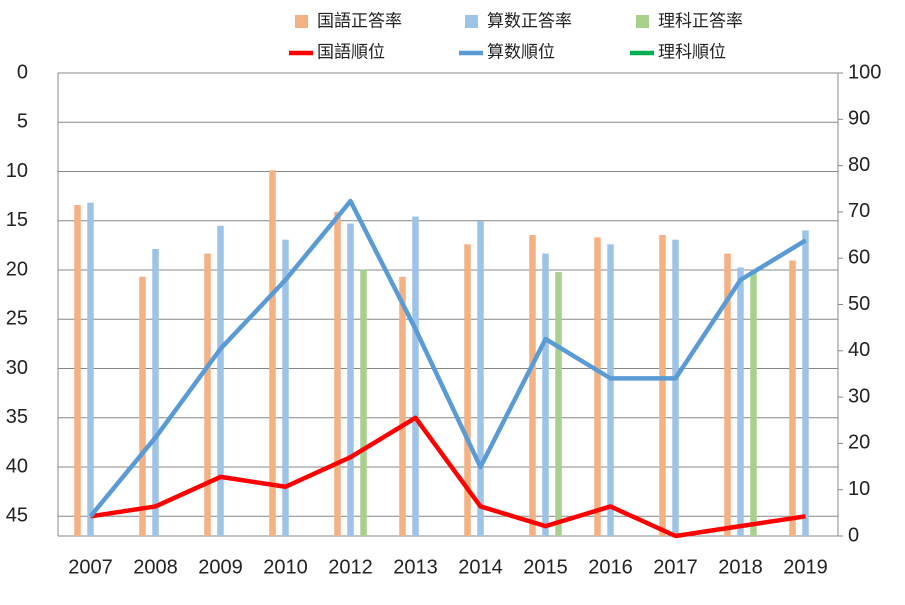  What do you see at coordinates (17, 368) in the screenshot?
I see `y-tick-label: 30` at bounding box center [17, 368].